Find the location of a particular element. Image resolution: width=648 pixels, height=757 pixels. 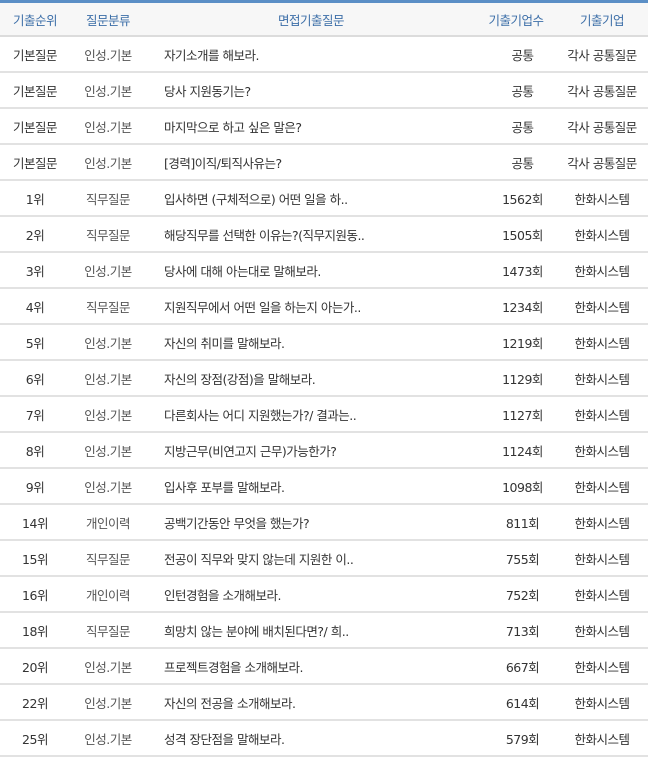

table-row: 기본질문 인성.기본 마지막으로 하고 싶은 말은? 공통 각사 공통질문 is located at coordinates (324, 126).